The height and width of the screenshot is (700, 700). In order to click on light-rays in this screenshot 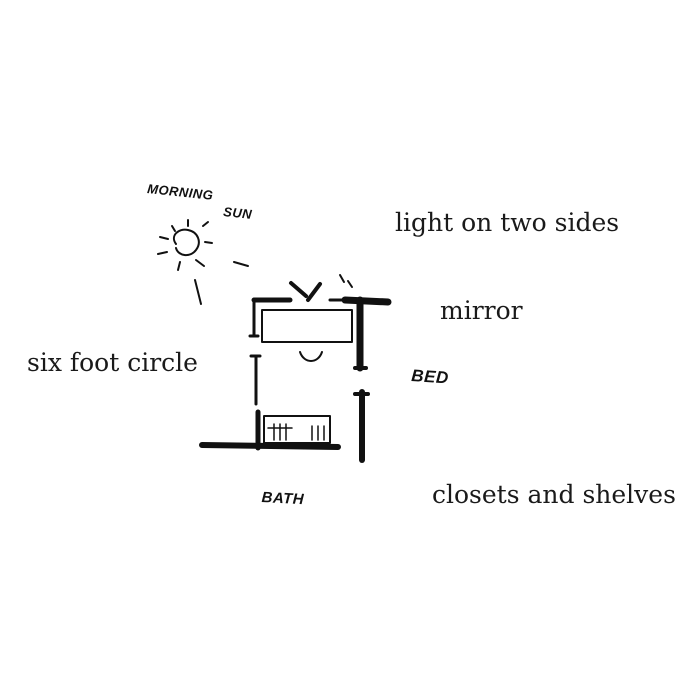, I will do `click(321, 288)`.